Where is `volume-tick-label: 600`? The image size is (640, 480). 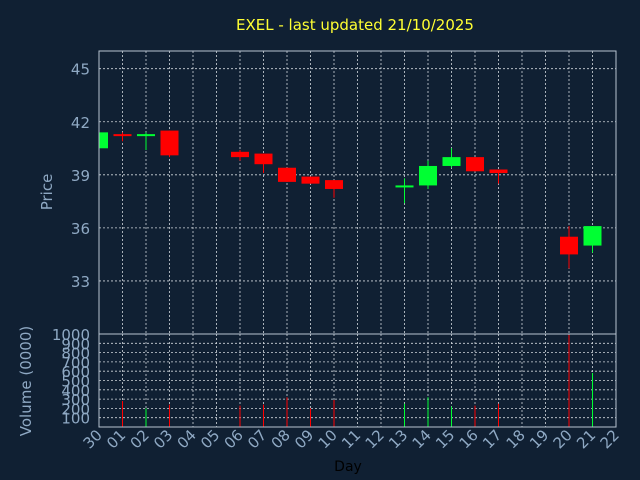
volume-tick-label: 600 is located at coordinates (75, 372).